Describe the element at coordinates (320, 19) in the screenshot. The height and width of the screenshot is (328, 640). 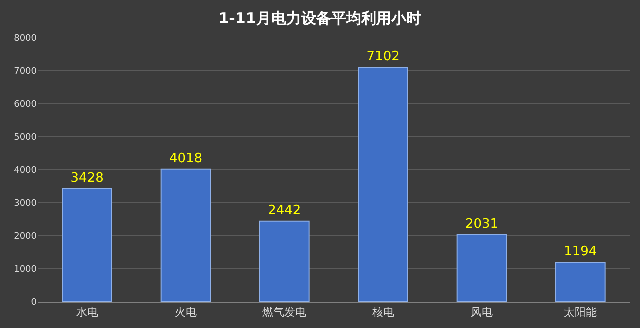
I see `chart-title: 1-11月电力设备平均利用小时` at that location.